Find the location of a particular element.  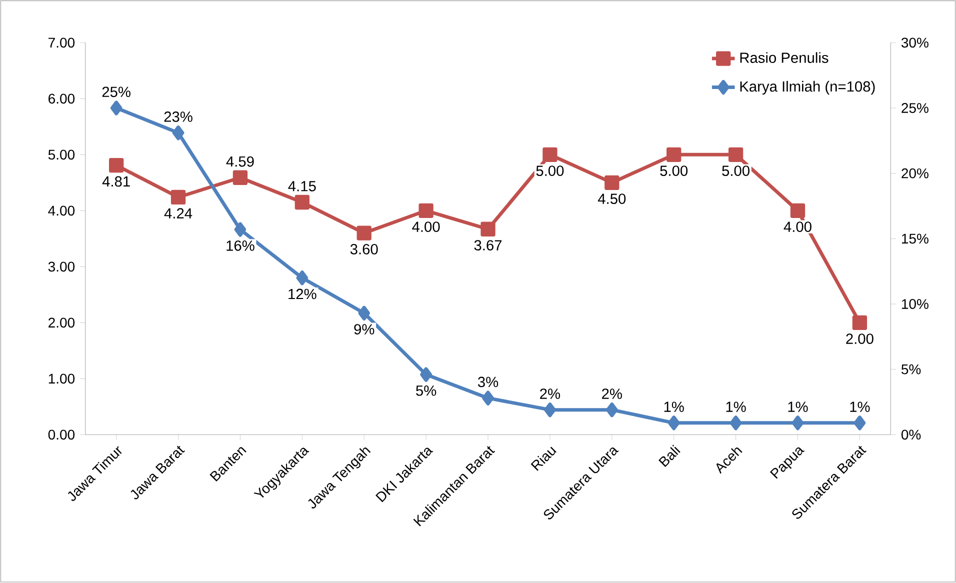

y-tick-label: 6.00 is located at coordinates (61, 99).